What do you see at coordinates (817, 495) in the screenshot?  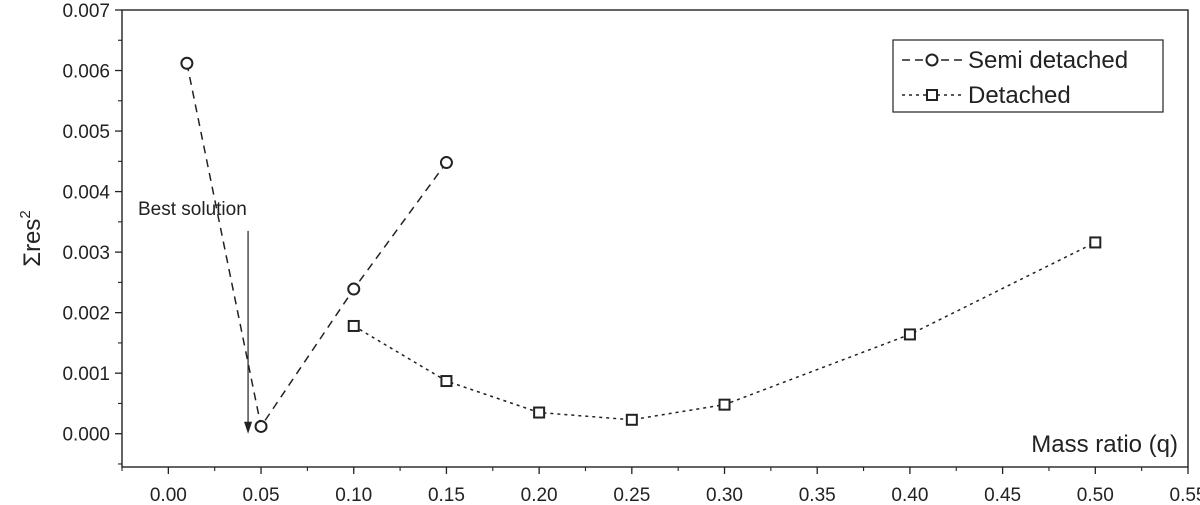 I see `x-tick-label: 0.35` at bounding box center [817, 495].